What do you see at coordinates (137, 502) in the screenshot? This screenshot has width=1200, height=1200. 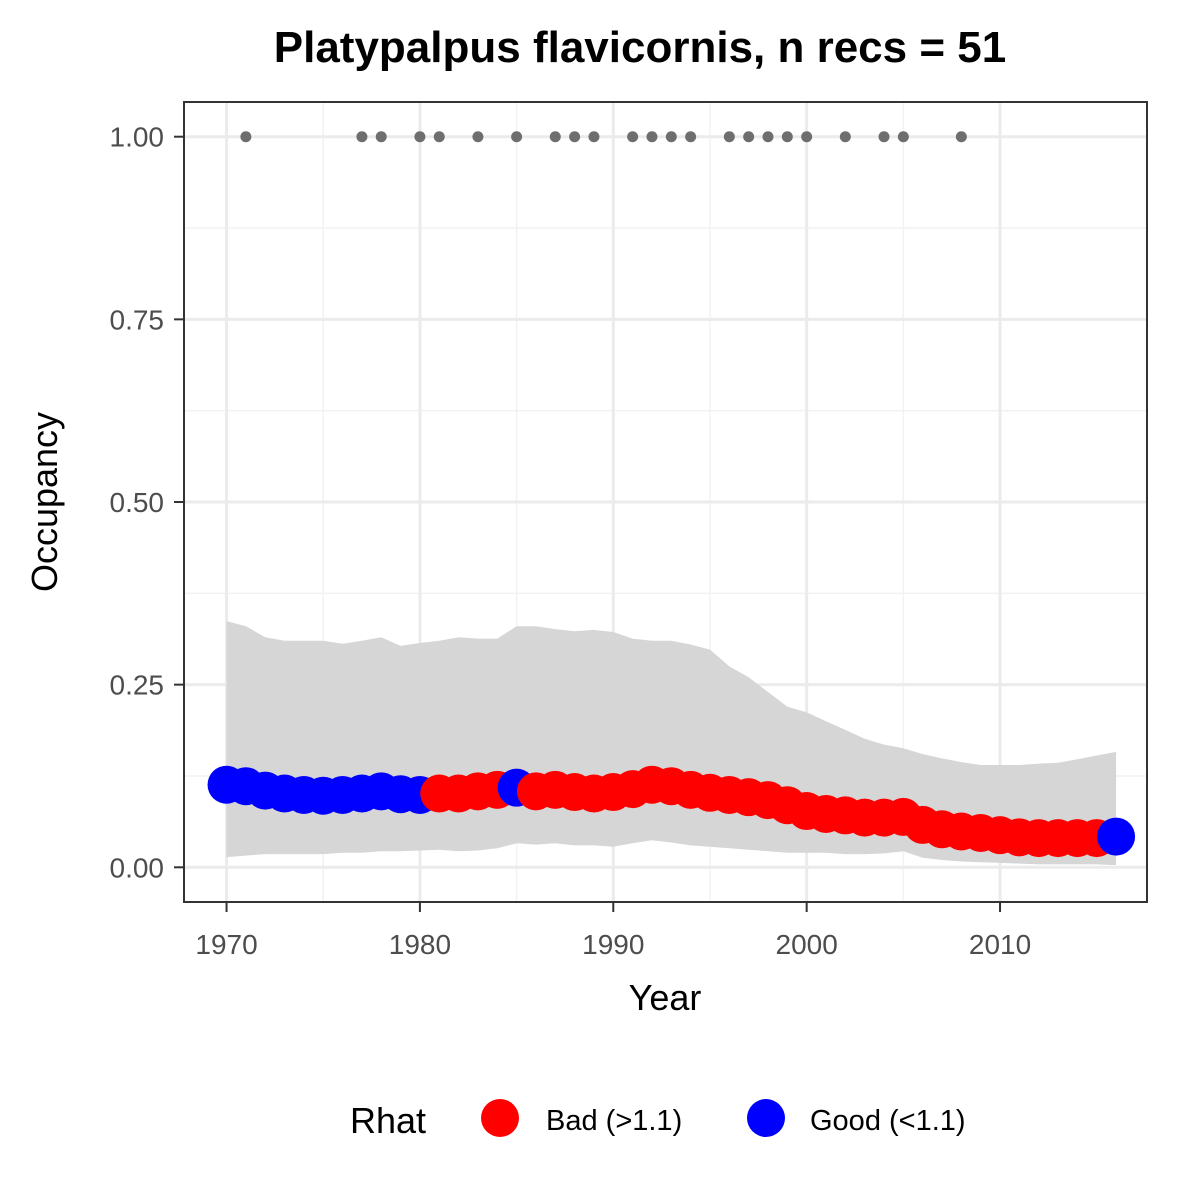 I see `y-tick-label: 0.50` at bounding box center [137, 502].